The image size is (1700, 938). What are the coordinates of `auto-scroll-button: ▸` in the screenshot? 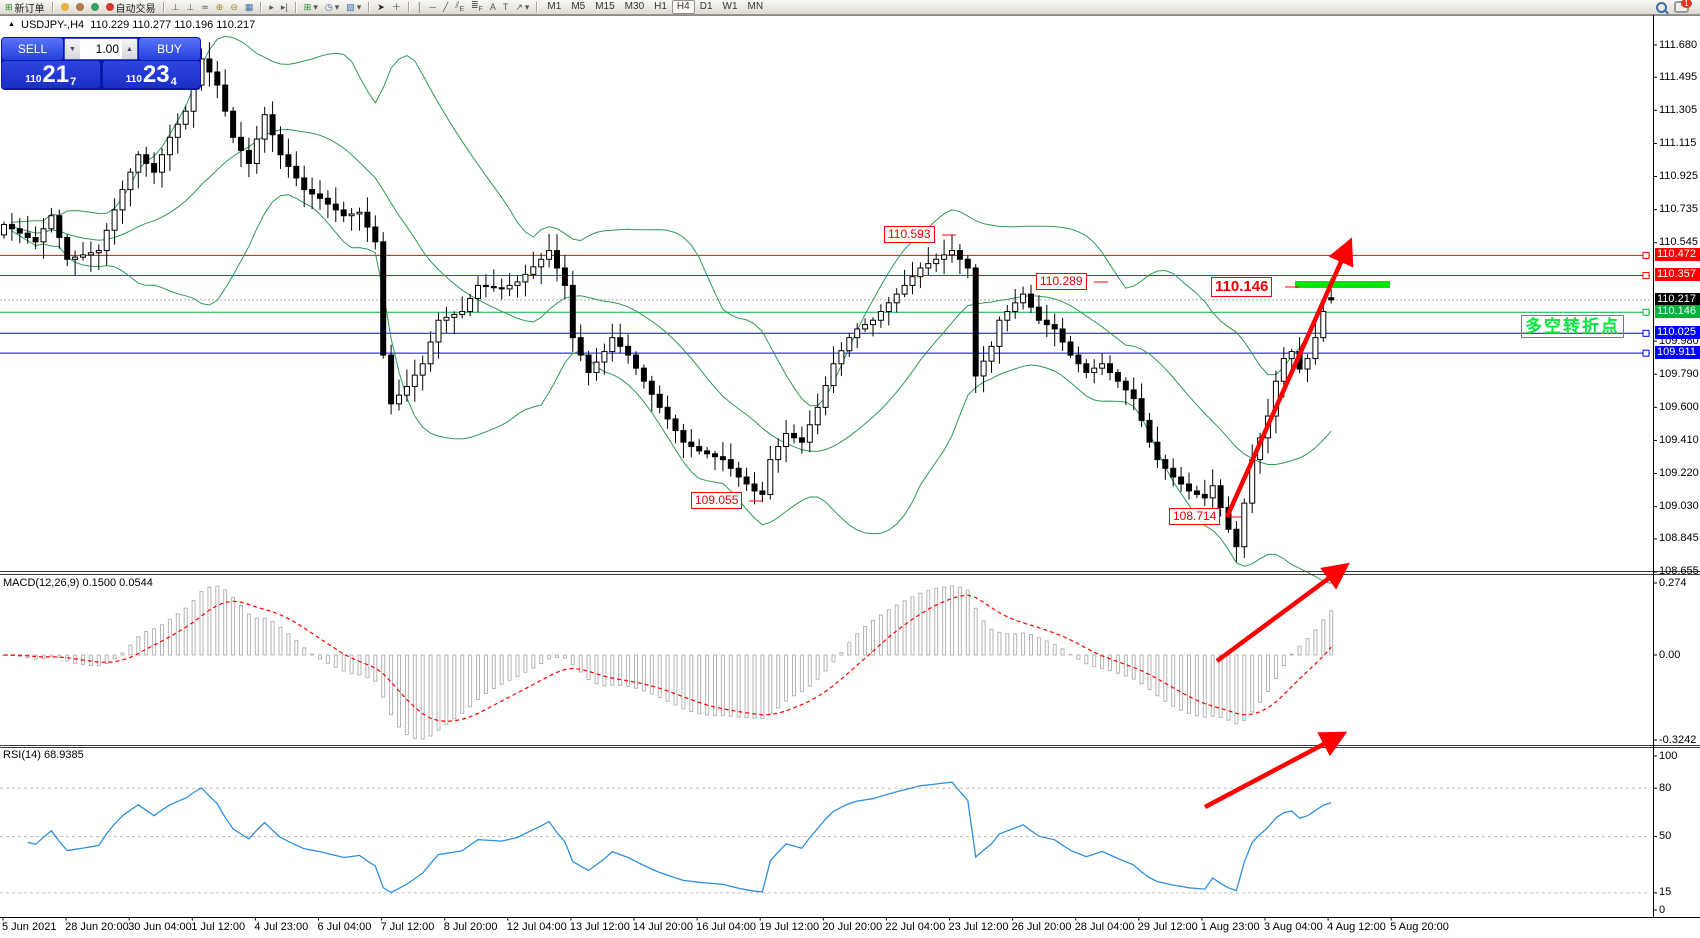 It's located at (271, 7).